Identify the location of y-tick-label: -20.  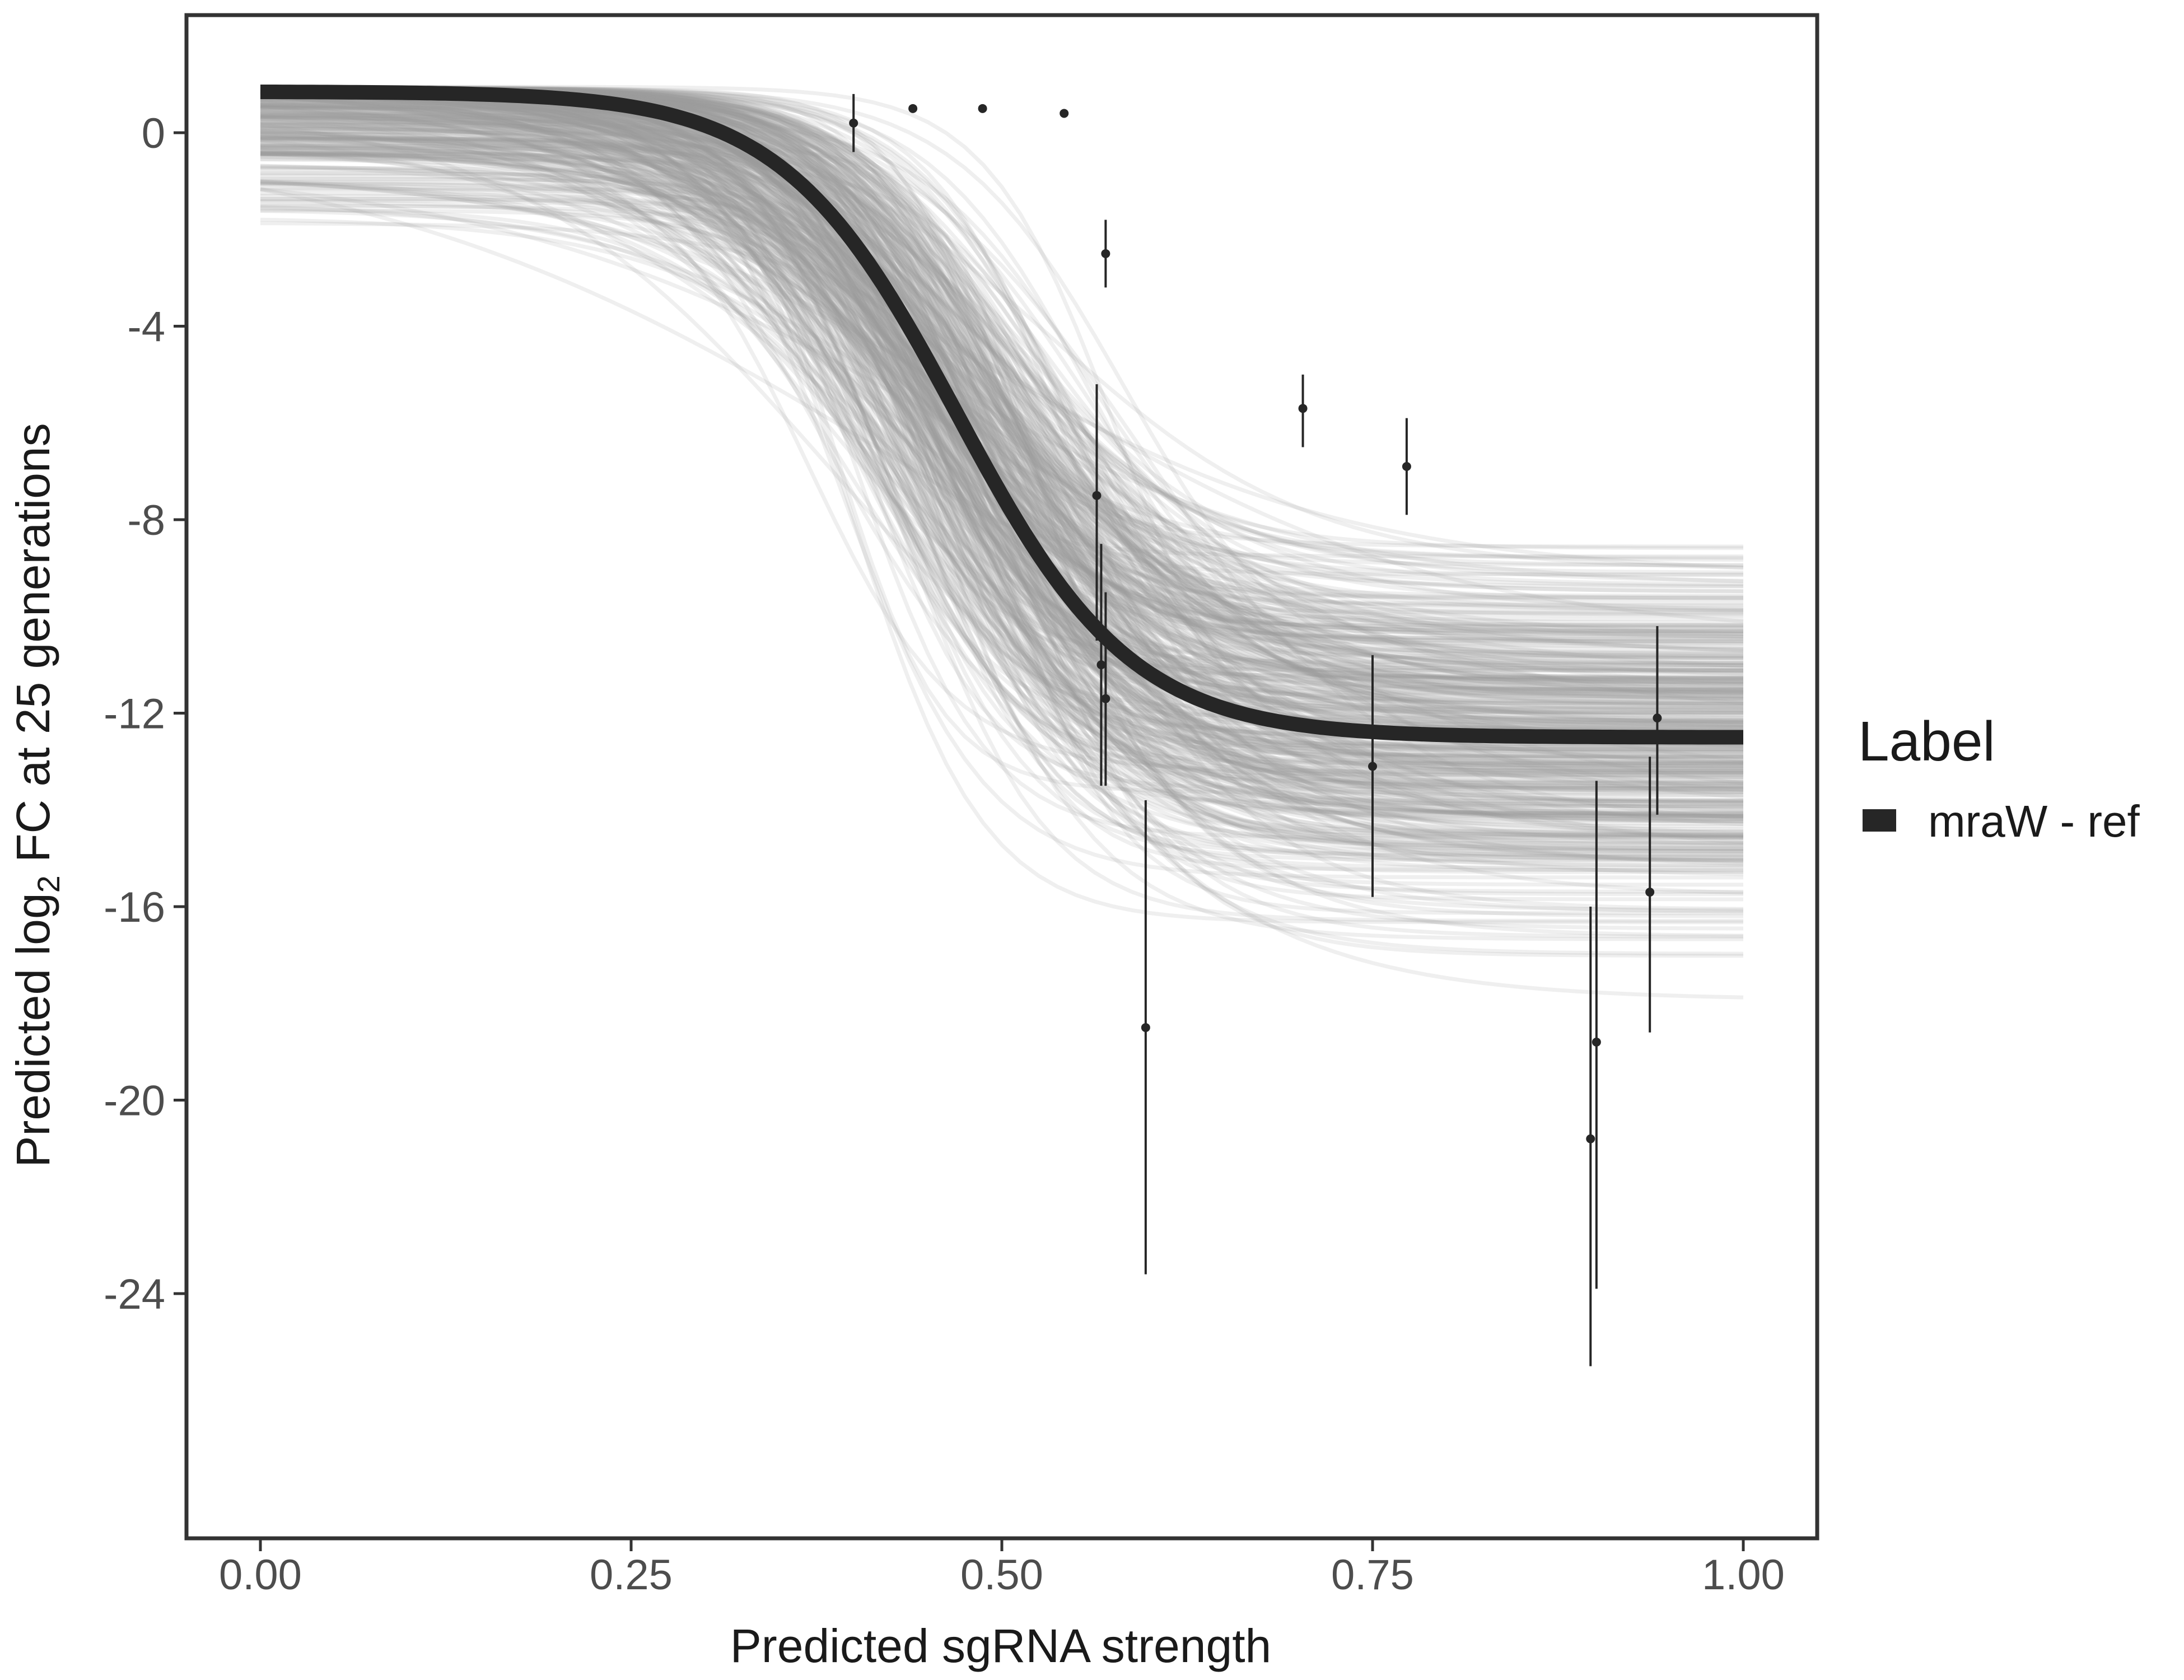
(135, 1101).